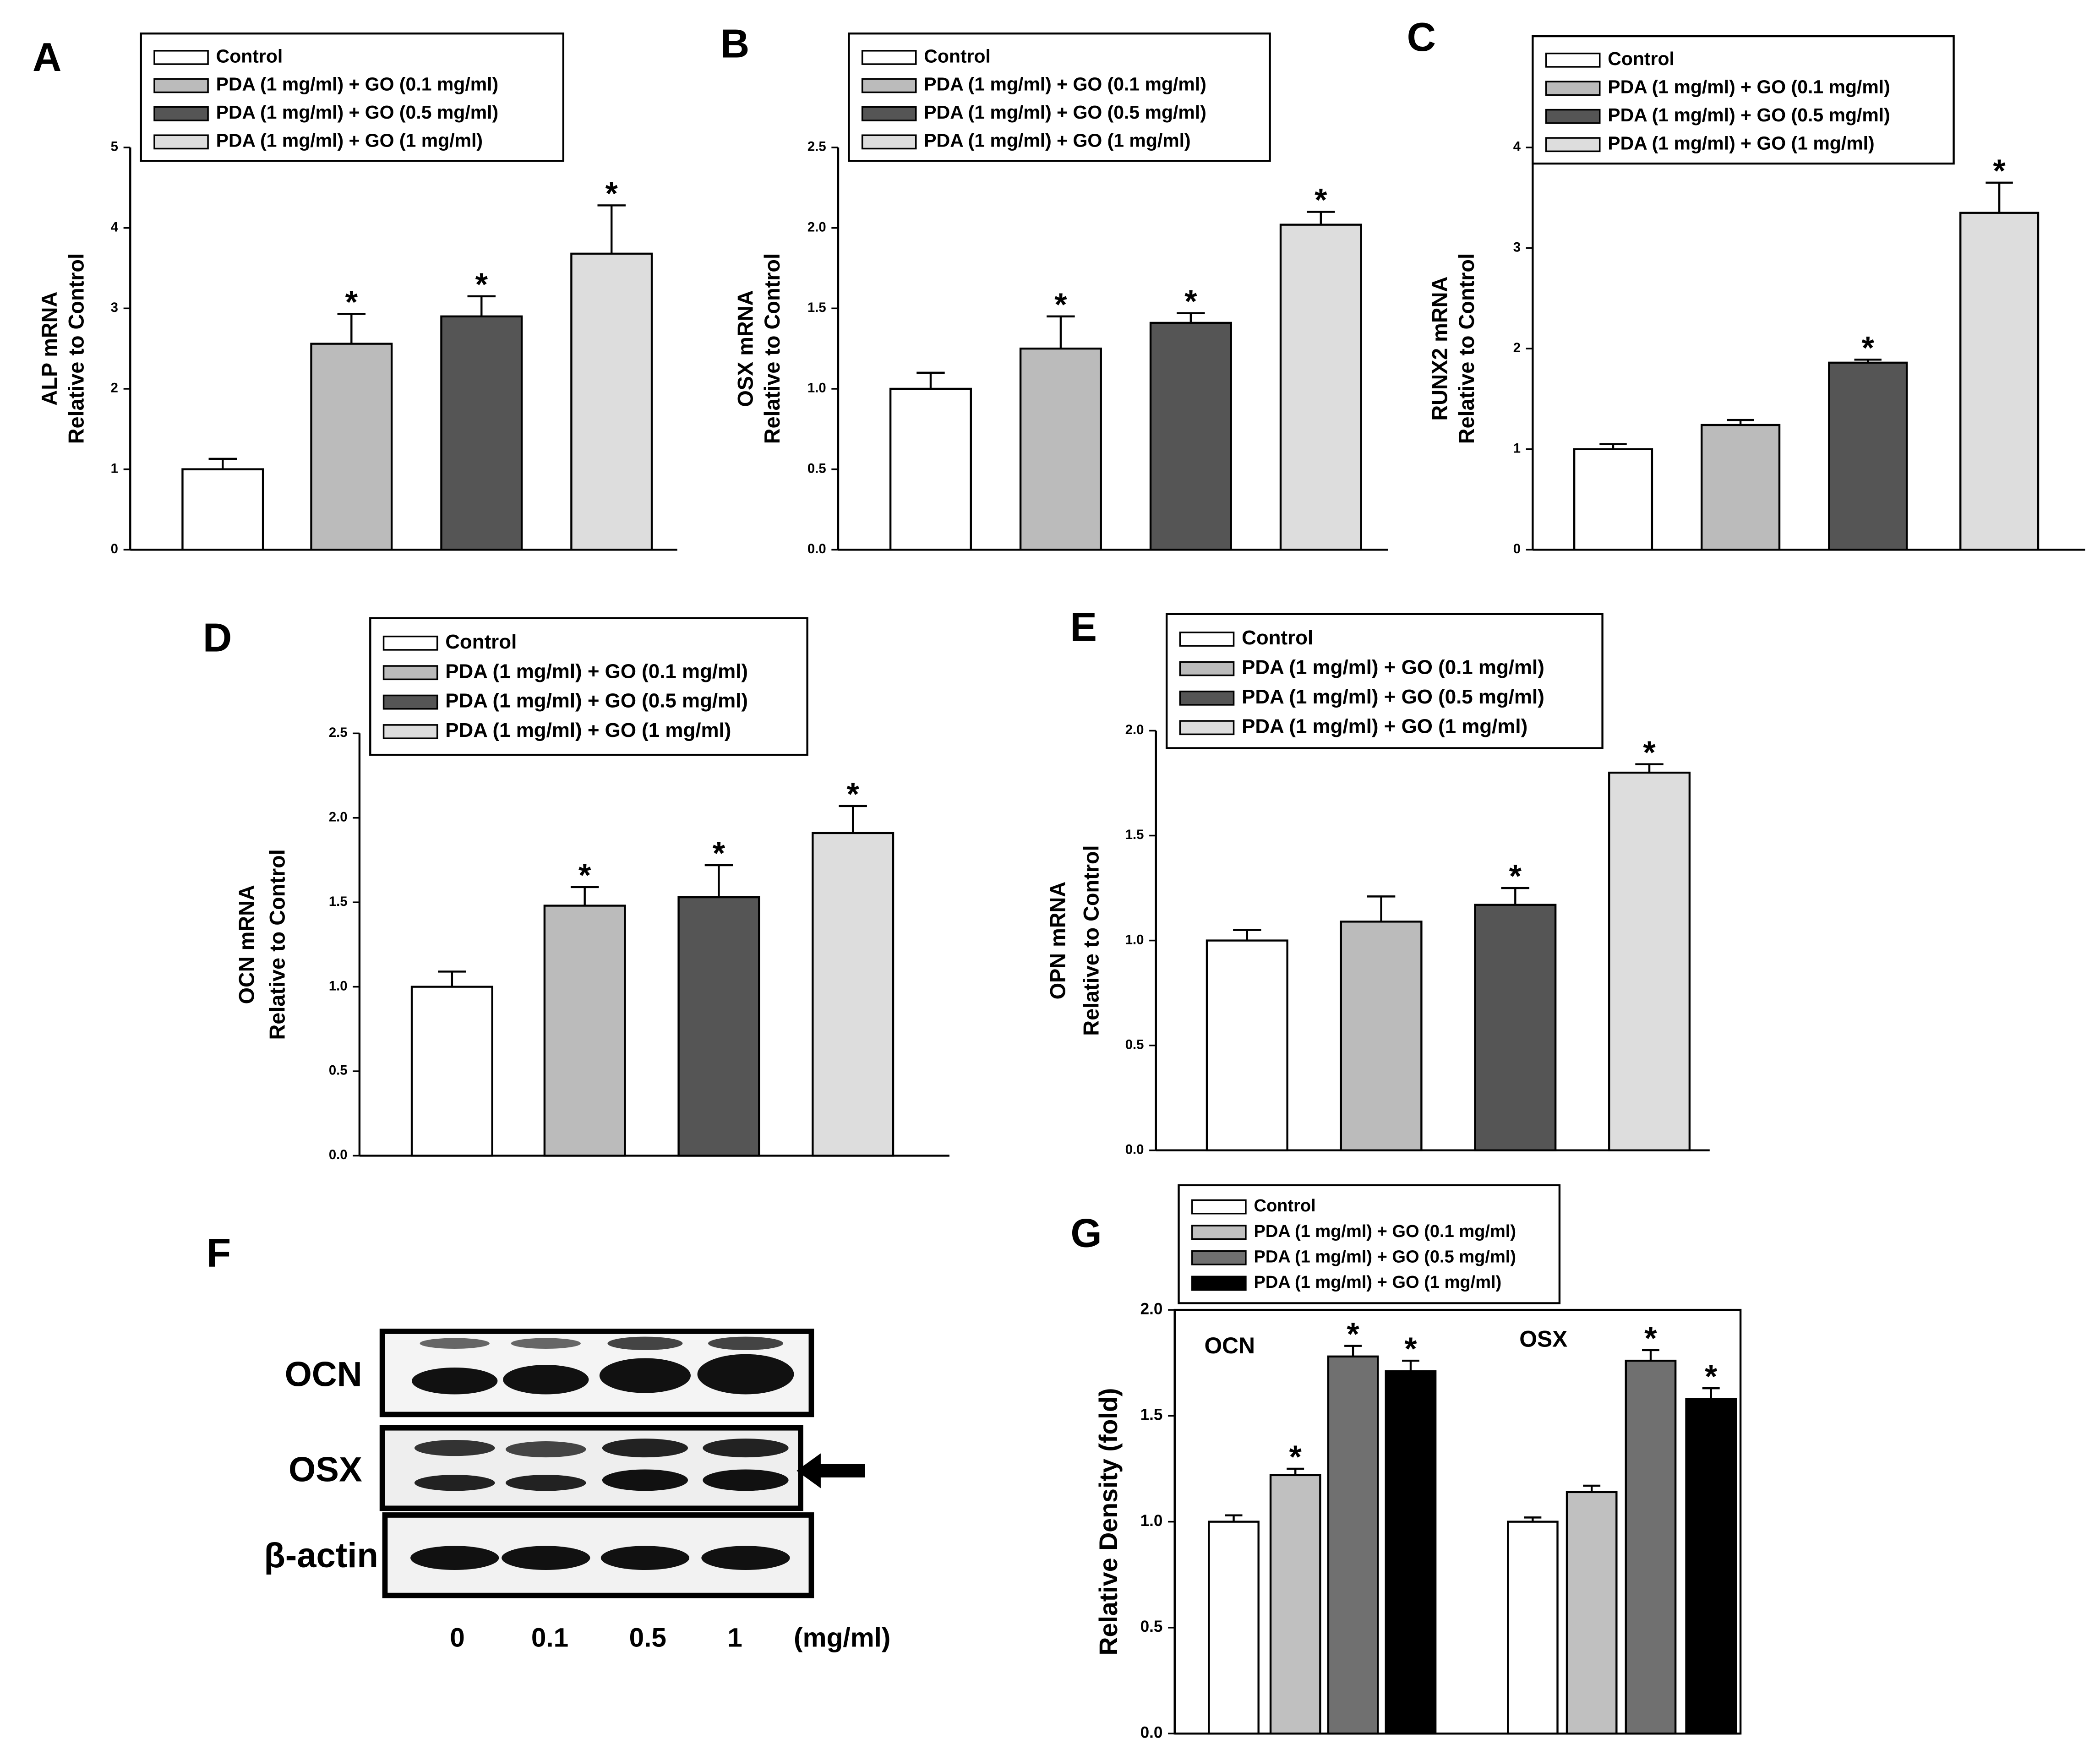 The width and height of the screenshot is (2100, 1755). Describe the element at coordinates (1229, 1345) in the screenshot. I see `category-label: OCN` at that location.